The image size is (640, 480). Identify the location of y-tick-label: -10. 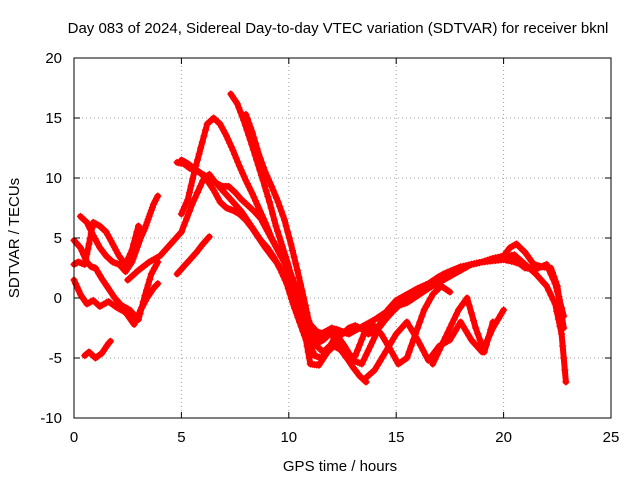
(51, 418).